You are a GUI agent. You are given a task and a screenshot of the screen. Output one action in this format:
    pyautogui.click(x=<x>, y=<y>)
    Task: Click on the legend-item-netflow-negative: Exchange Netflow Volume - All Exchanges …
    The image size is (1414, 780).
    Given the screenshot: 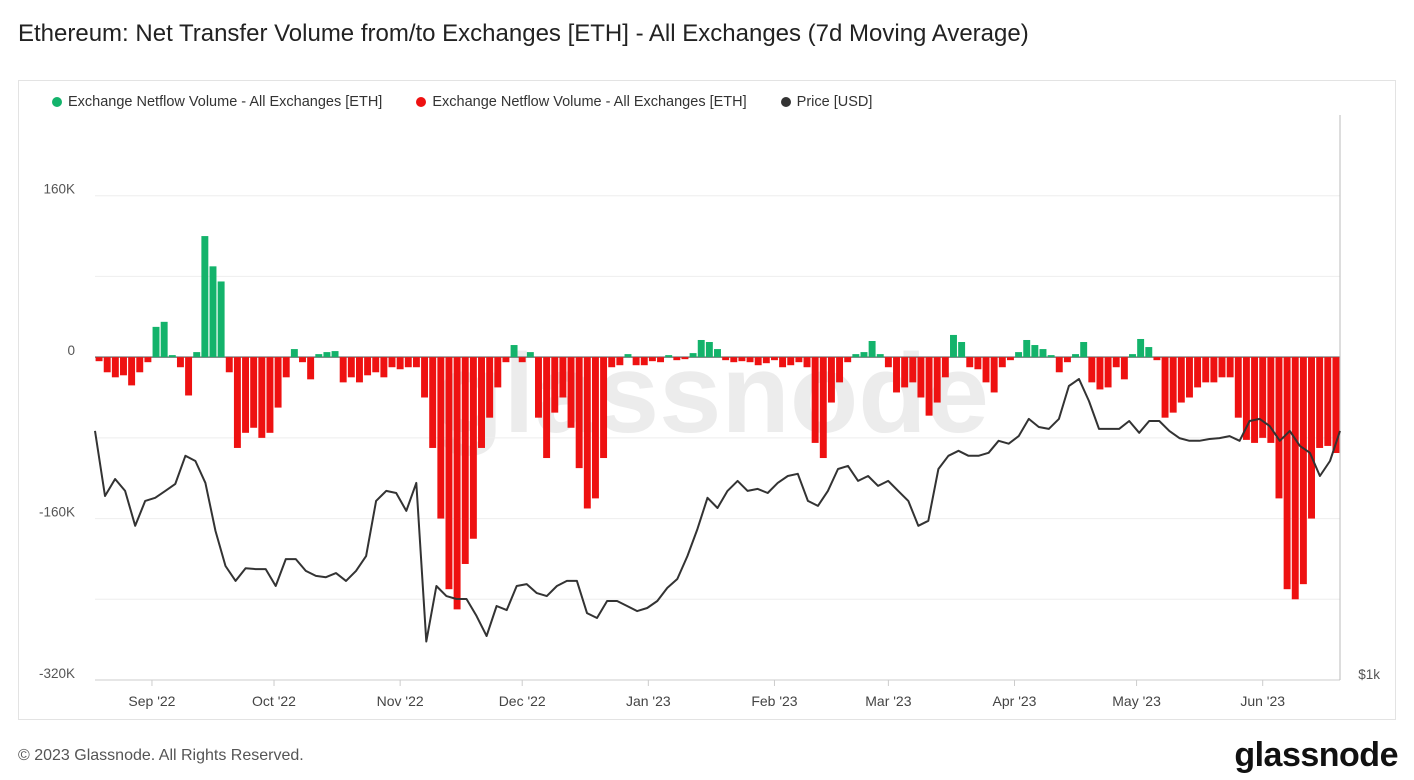 What is the action you would take?
    pyautogui.click(x=581, y=102)
    